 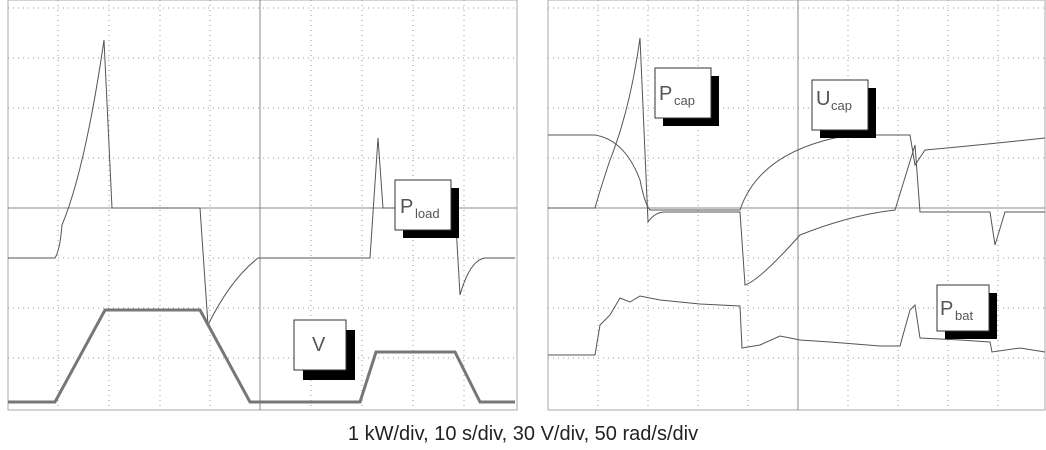 I want to click on label-main: V, so click(x=319, y=345).